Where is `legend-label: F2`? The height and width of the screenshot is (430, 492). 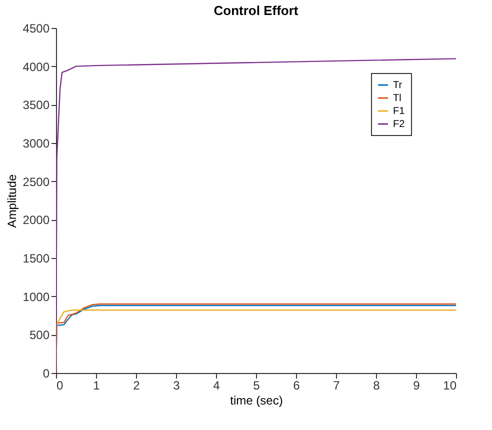 legend-label: F2 is located at coordinates (399, 124).